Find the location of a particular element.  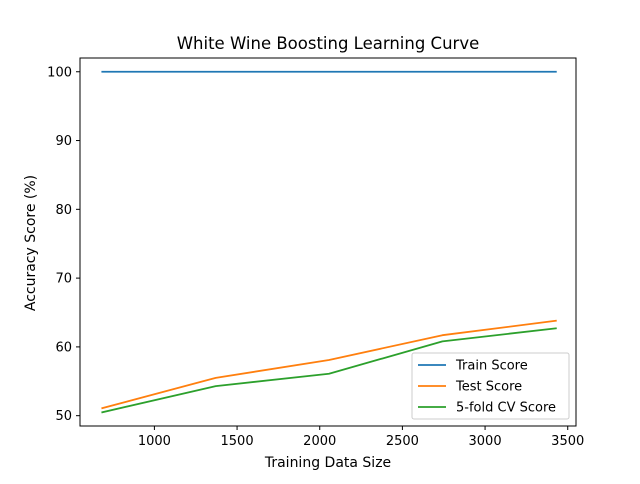

y-tick-label-0: 50 is located at coordinates (63, 416).